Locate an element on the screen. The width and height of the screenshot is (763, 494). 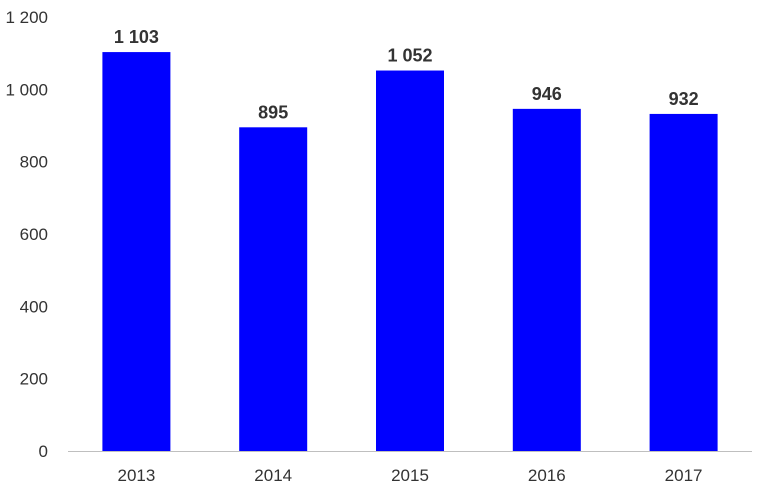
data-label-2013: 1 103 is located at coordinates (136, 37).